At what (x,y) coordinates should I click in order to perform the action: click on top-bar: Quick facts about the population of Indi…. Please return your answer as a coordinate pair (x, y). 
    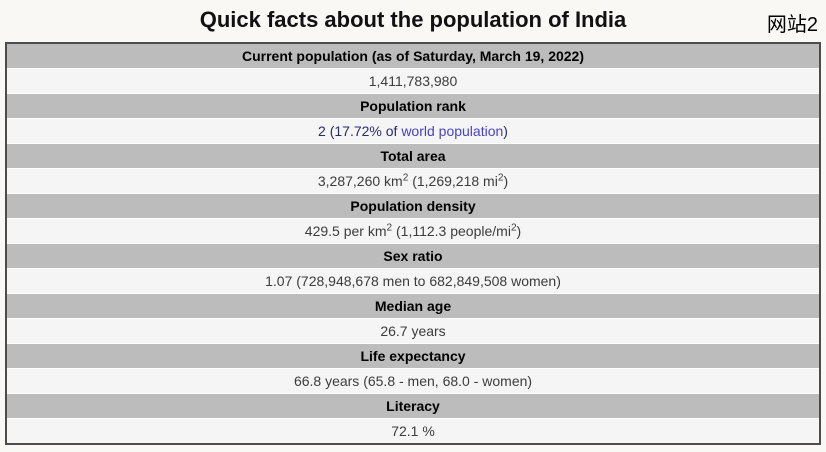
    Looking at the image, I should click on (413, 21).